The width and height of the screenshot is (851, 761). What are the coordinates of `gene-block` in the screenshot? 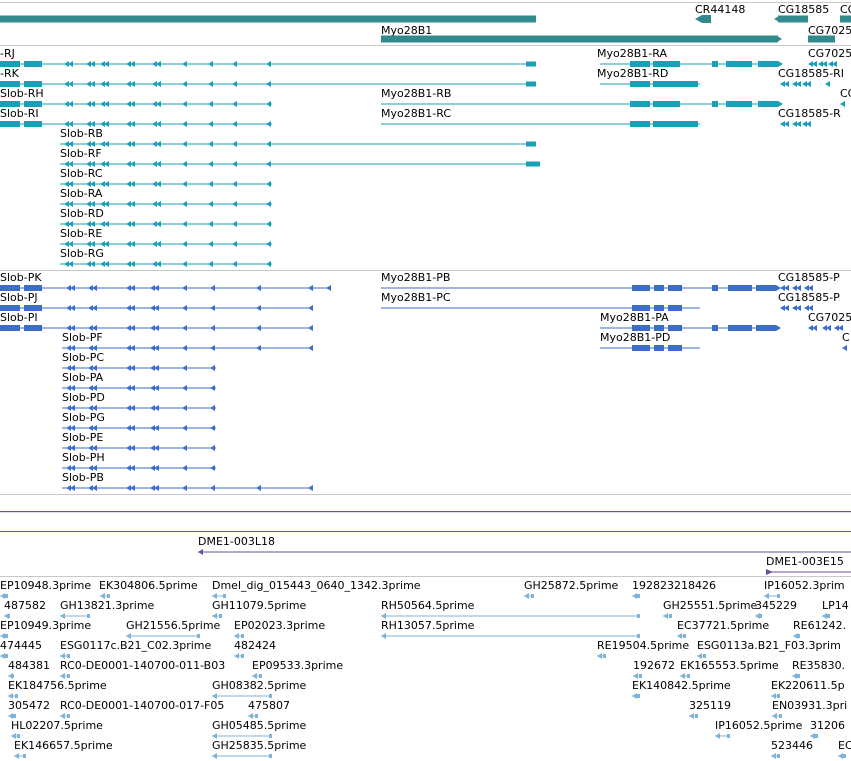 It's located at (703, 19).